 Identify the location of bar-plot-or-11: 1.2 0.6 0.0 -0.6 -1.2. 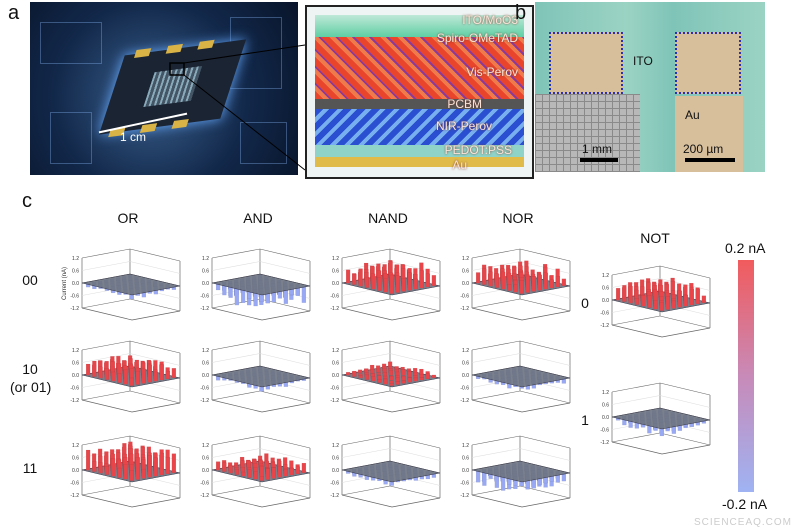
(125, 471).